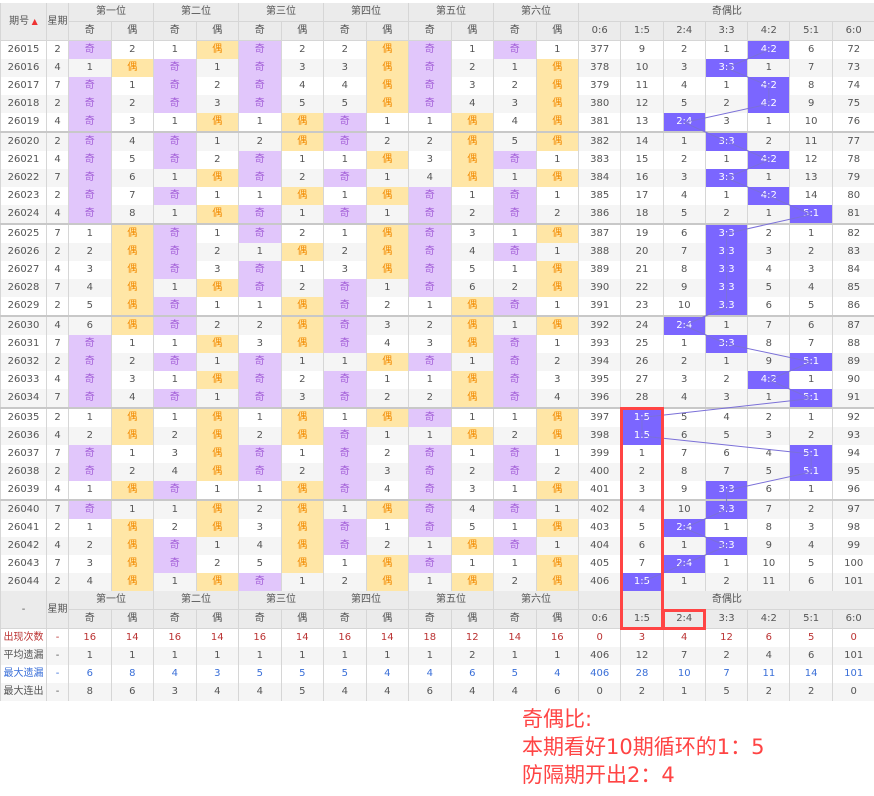  Describe the element at coordinates (217, 637) in the screenshot. I see `stat-value: 14` at that location.